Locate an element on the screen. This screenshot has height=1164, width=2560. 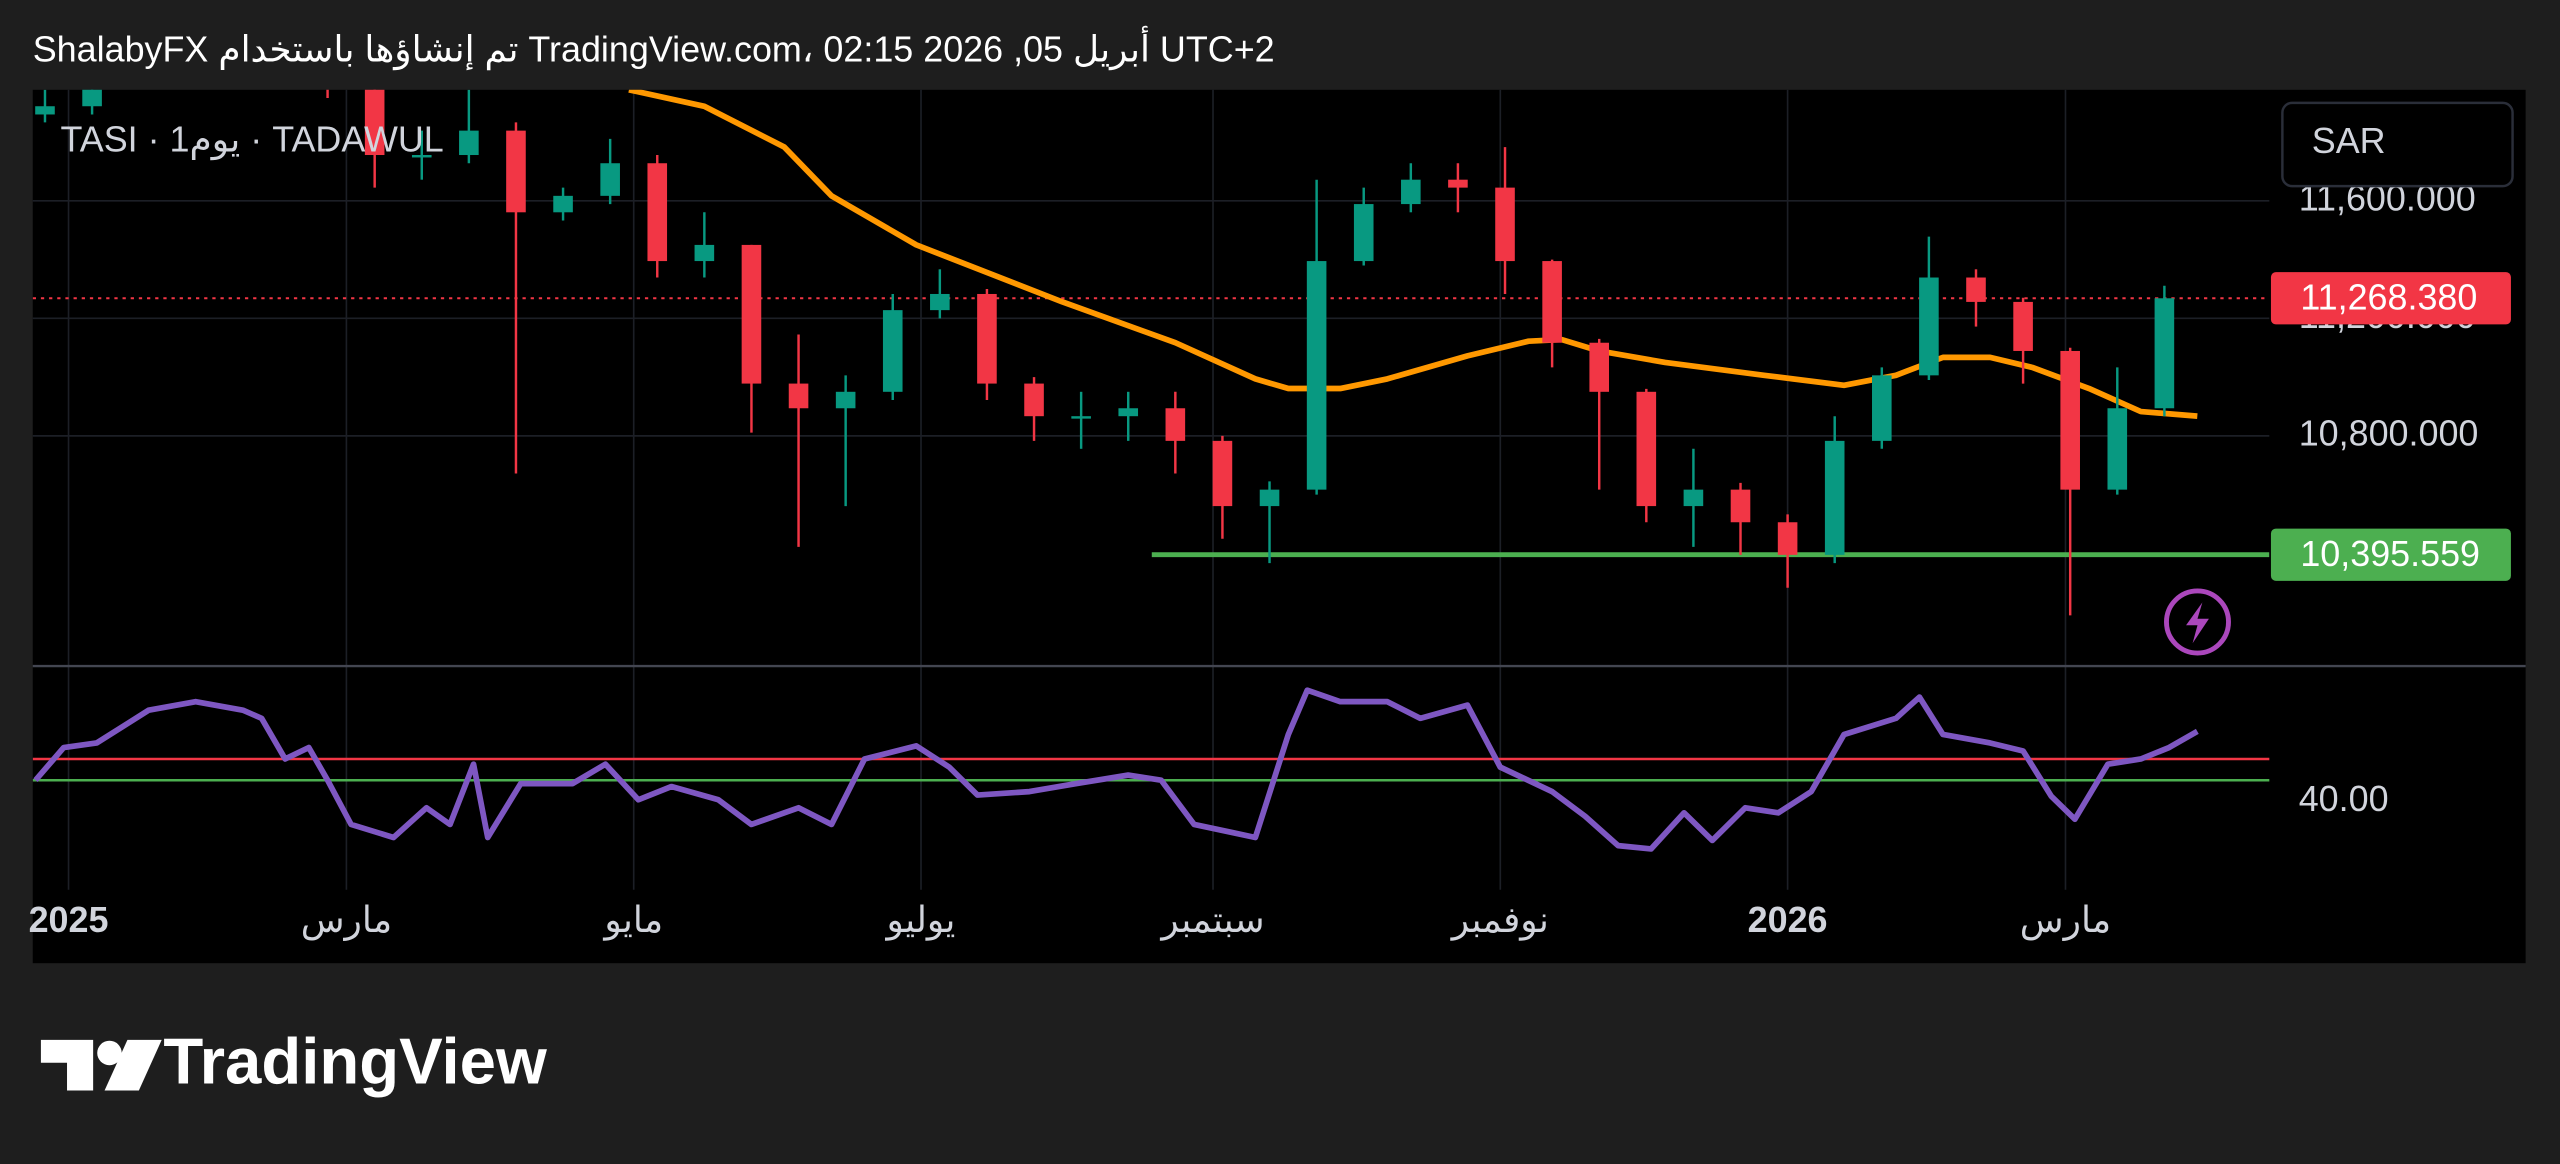
alert-circle is located at coordinates (2197, 622).